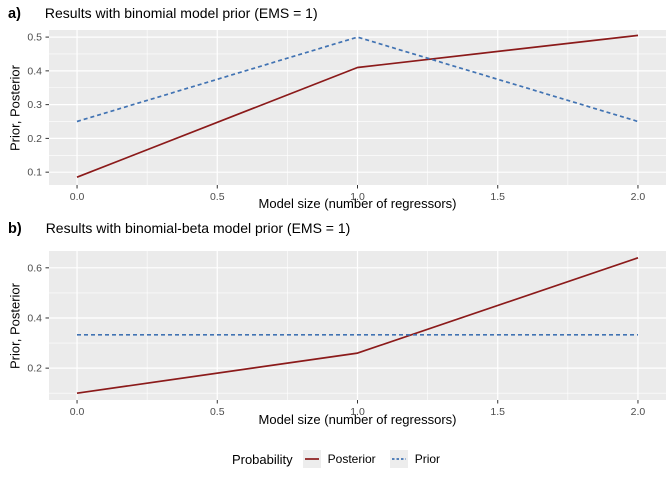 The image size is (672, 480). I want to click on panel-b-x-axis-title: Model size (number of regressors), so click(357, 419).